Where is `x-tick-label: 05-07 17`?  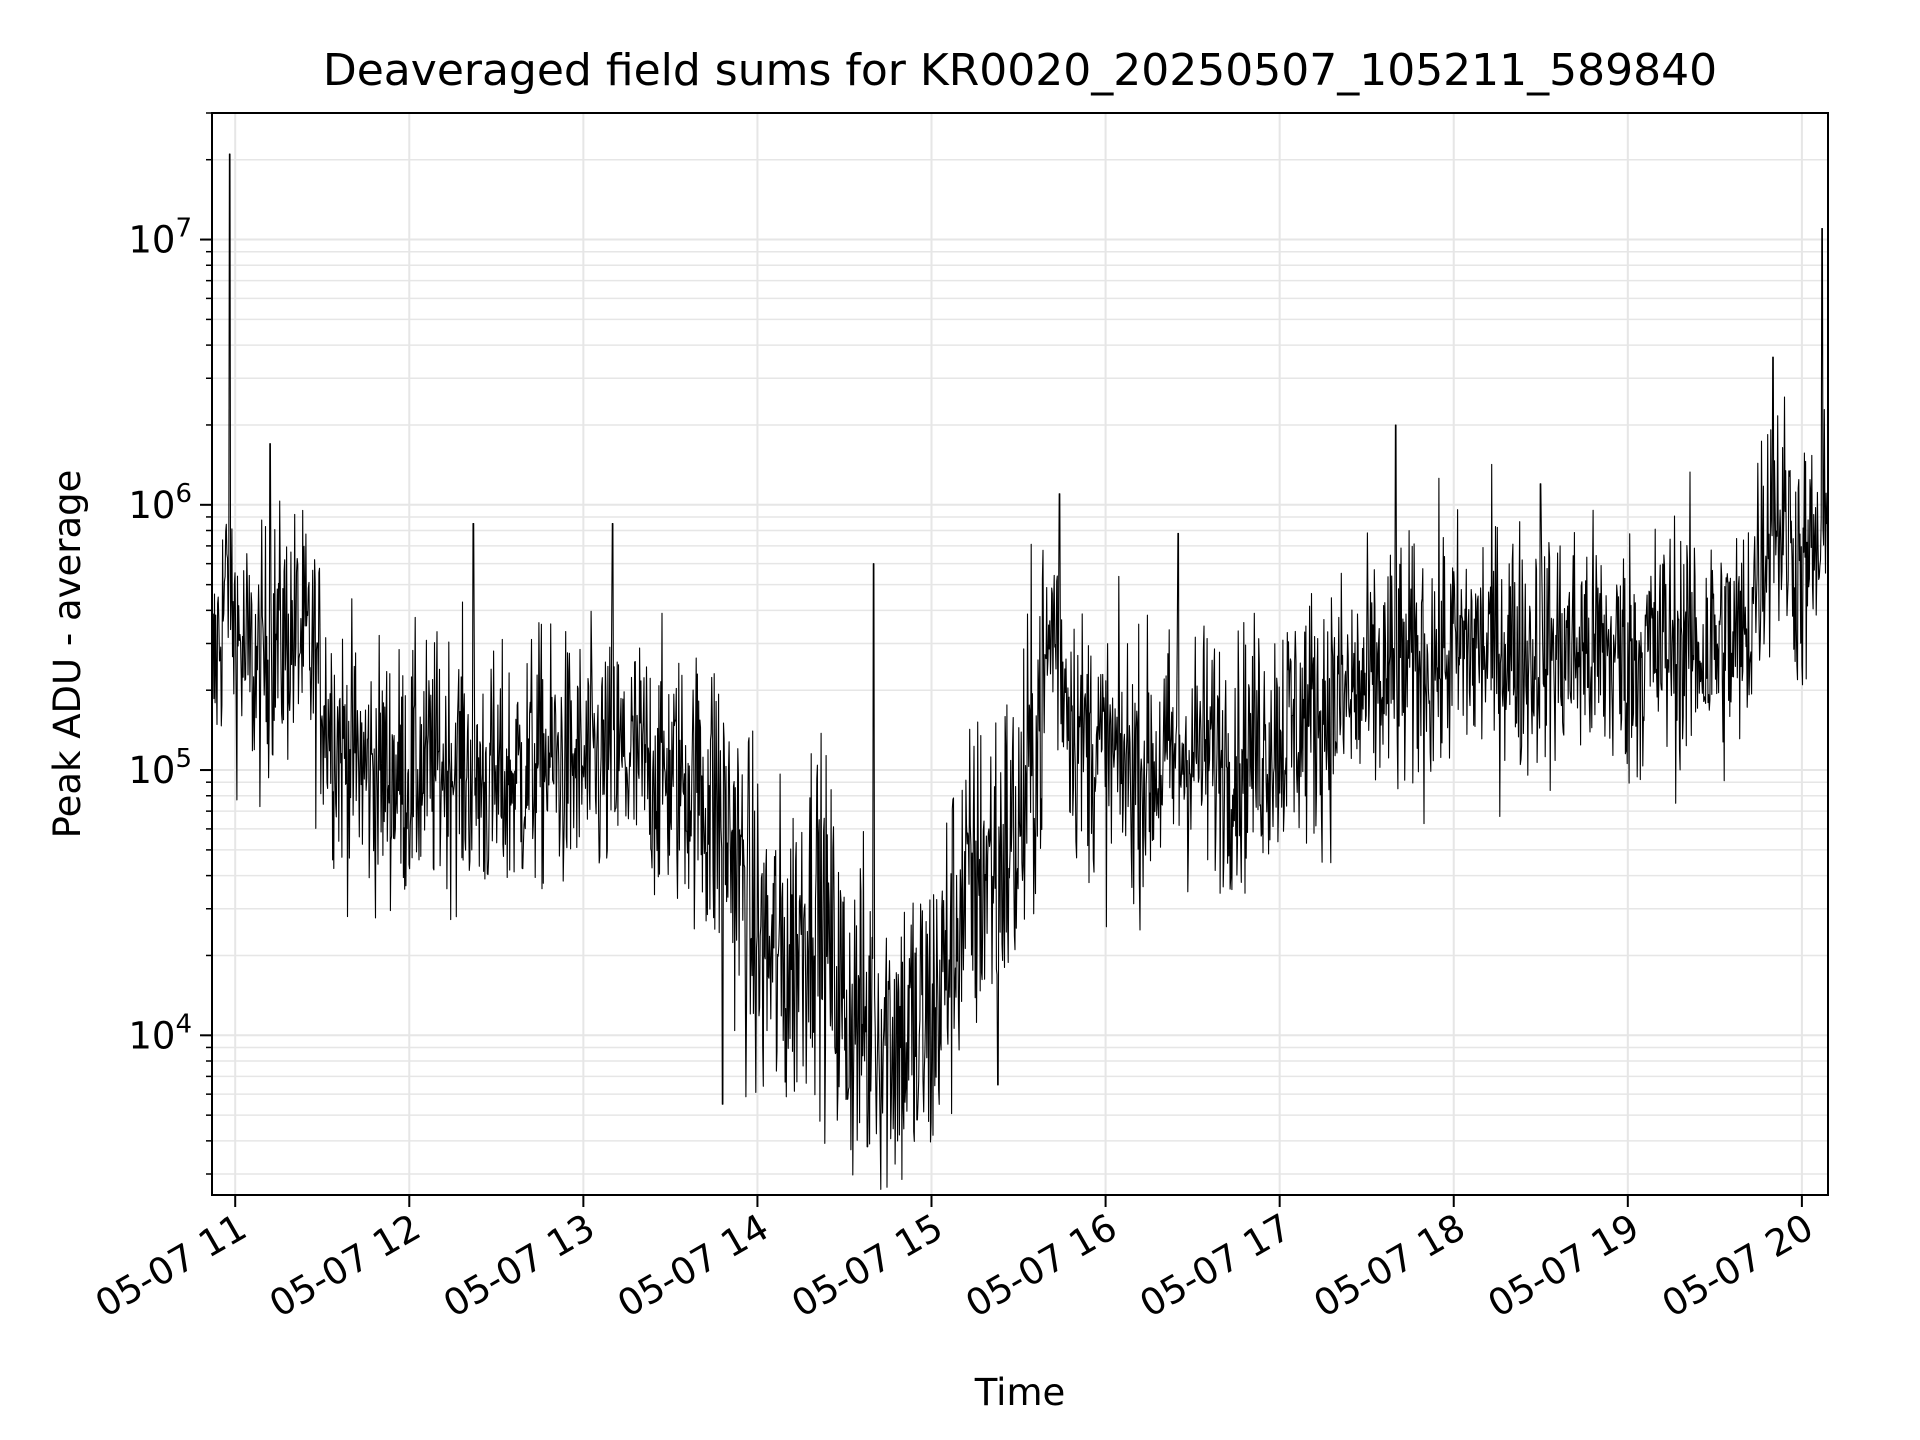 x-tick-label: 05-07 17 is located at coordinates (1216, 1266).